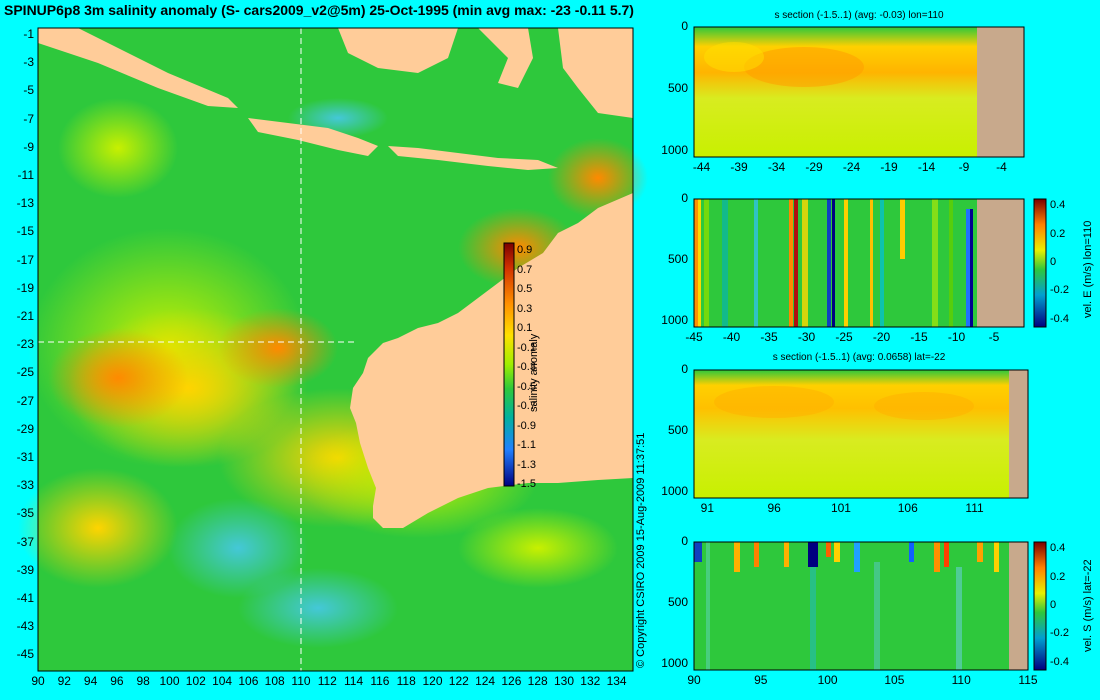 This screenshot has width=1100, height=700. What do you see at coordinates (25, 569) in the screenshot?
I see `map-y-tick: -39` at bounding box center [25, 569].